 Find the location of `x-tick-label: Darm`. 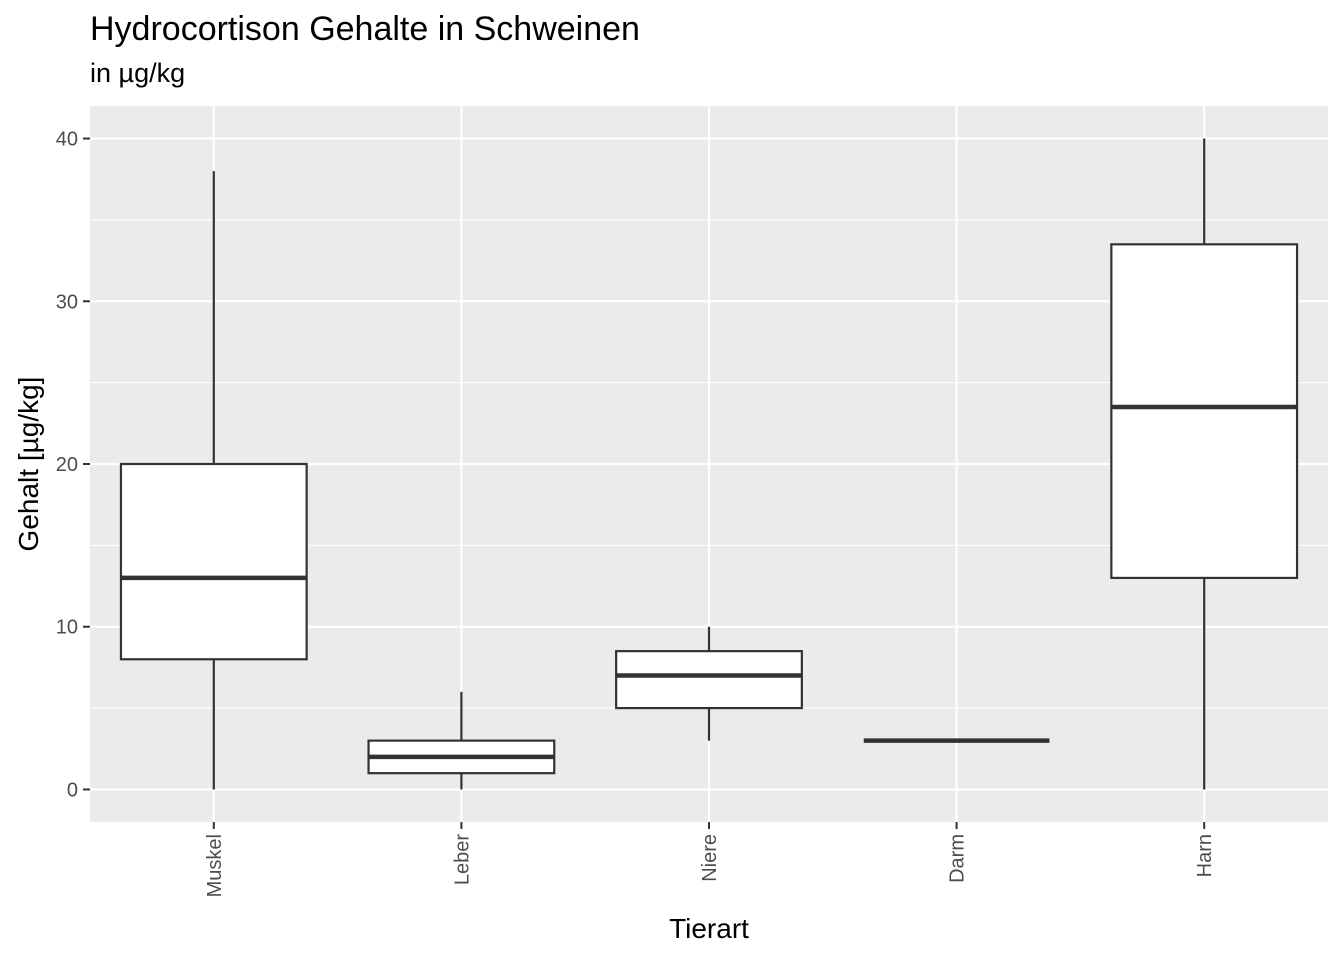

x-tick-label: Darm is located at coordinates (958, 858).